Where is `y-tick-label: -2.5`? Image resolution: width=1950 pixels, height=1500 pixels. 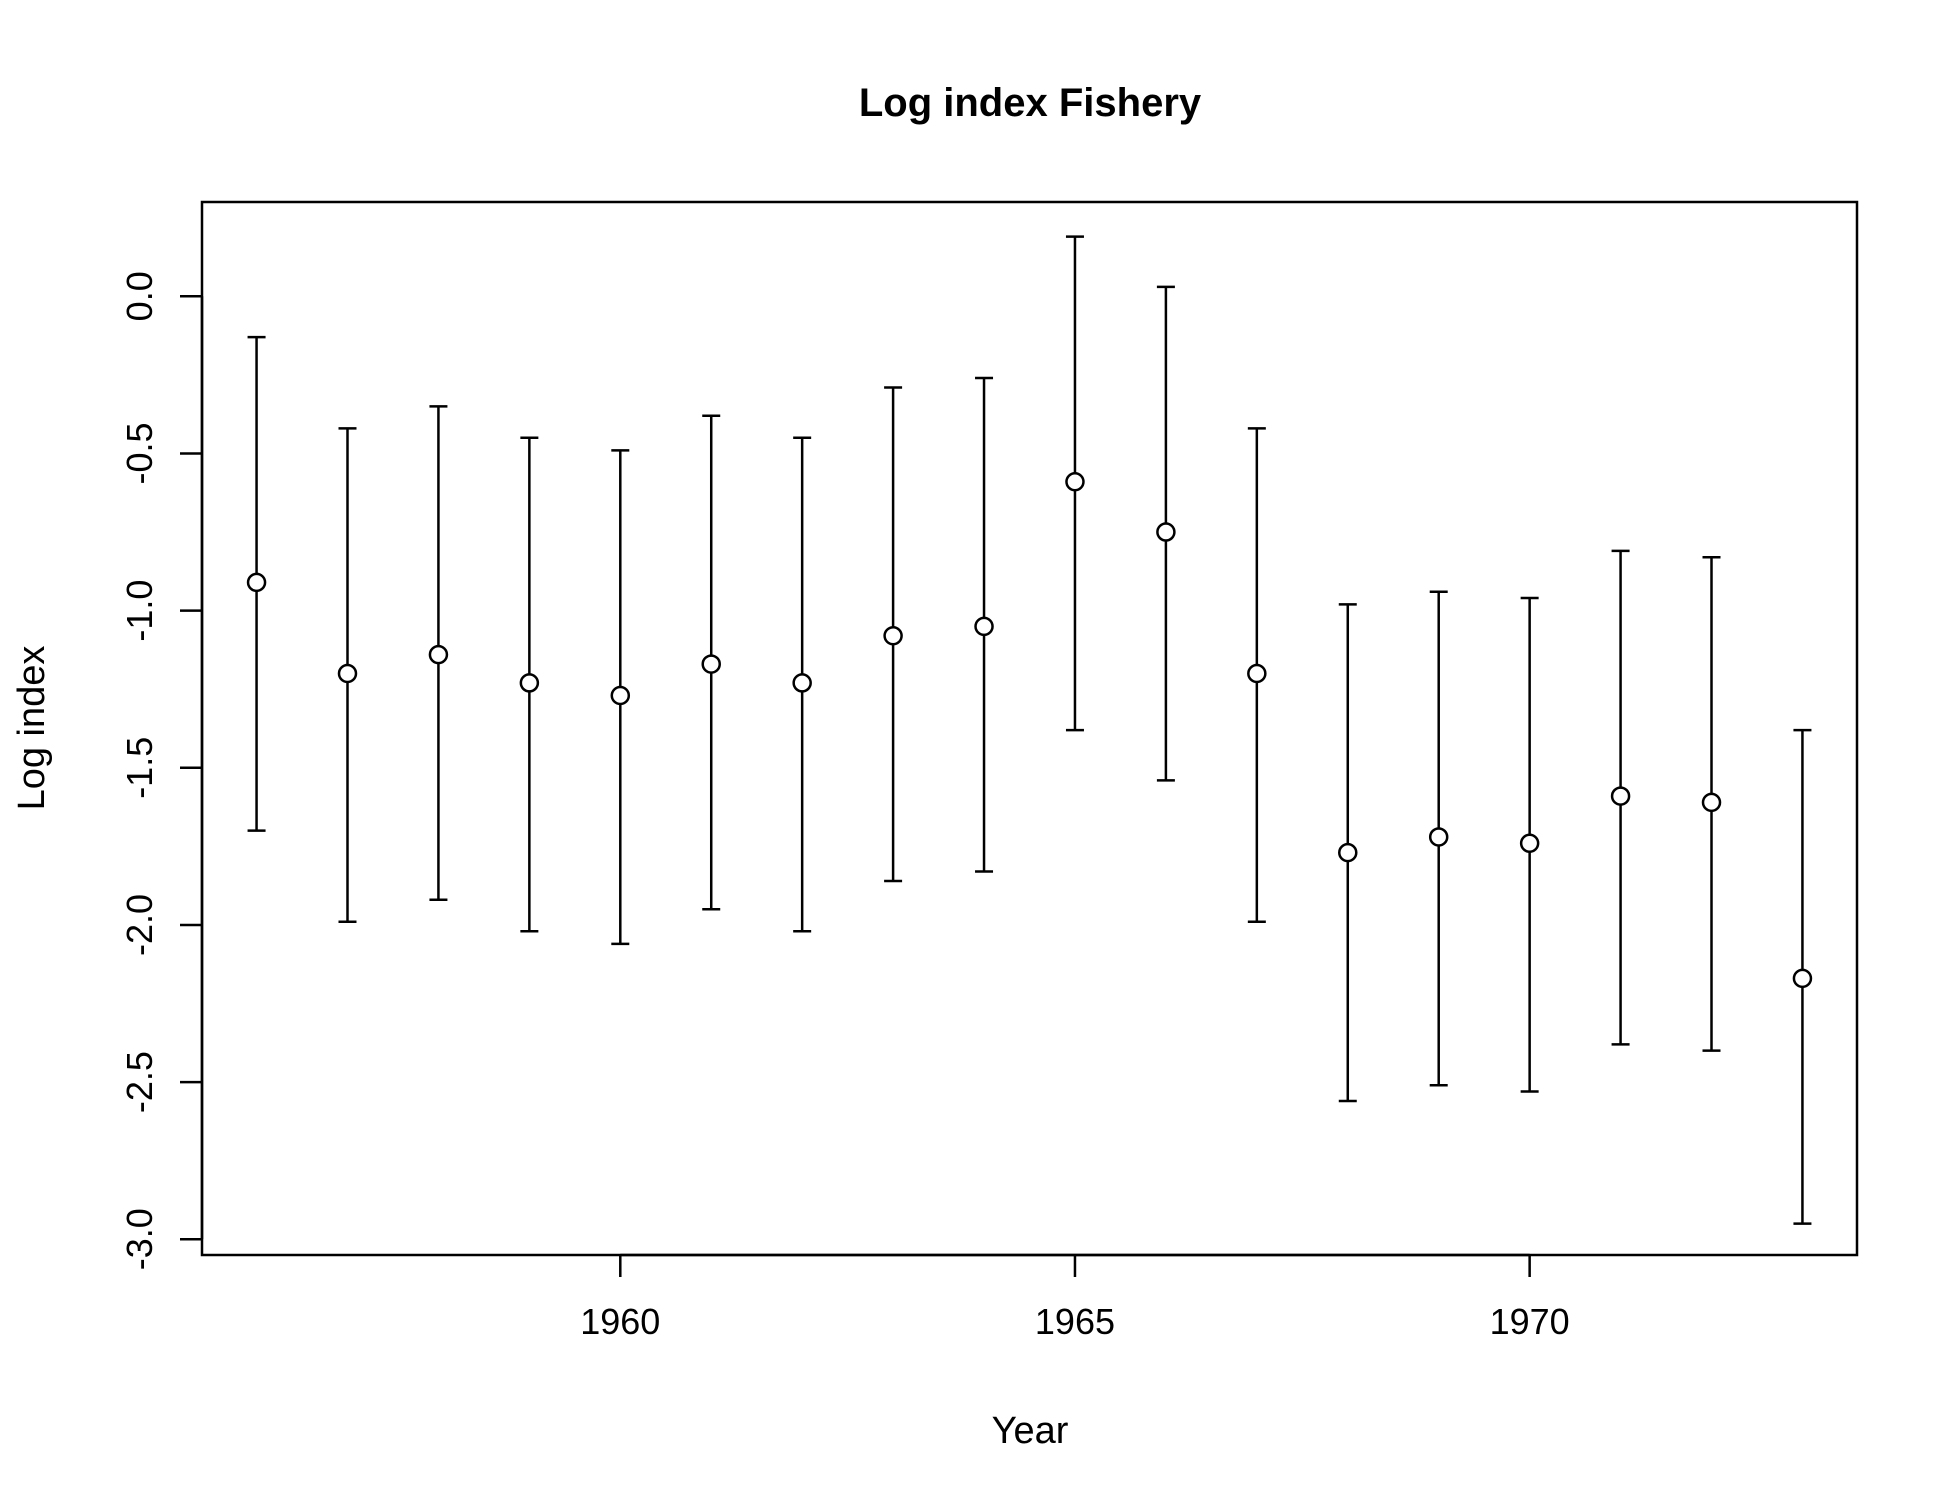 y-tick-label: -2.5 is located at coordinates (139, 1082).